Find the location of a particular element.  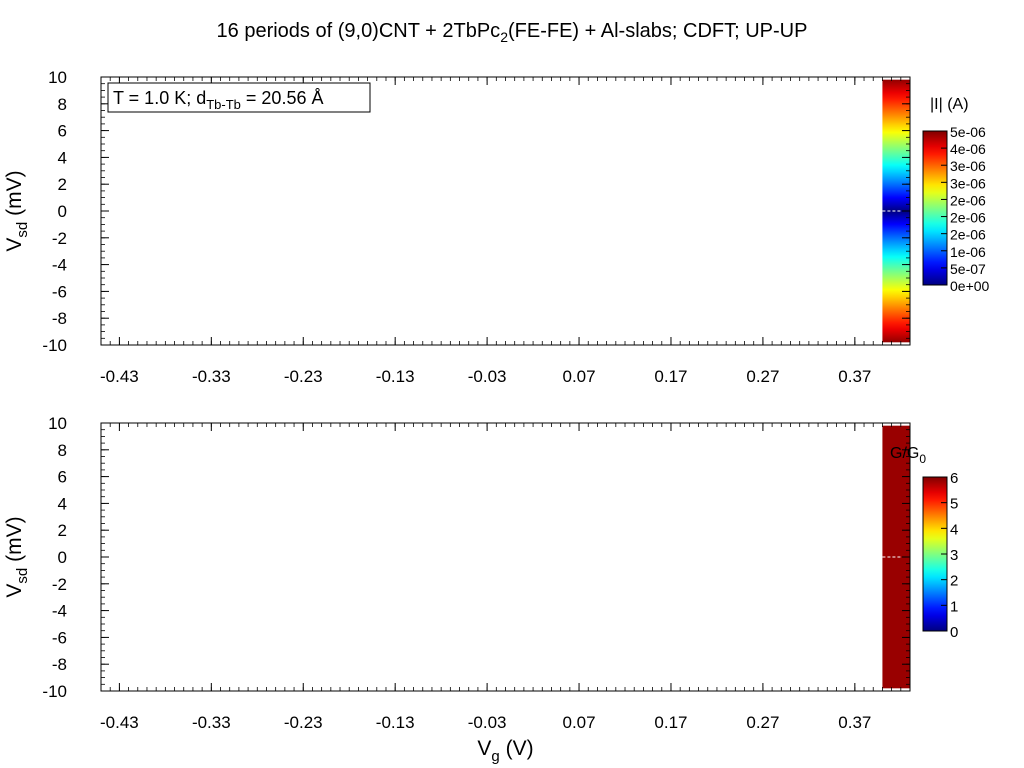

colorbar-tick-label: 3 is located at coordinates (954, 555).